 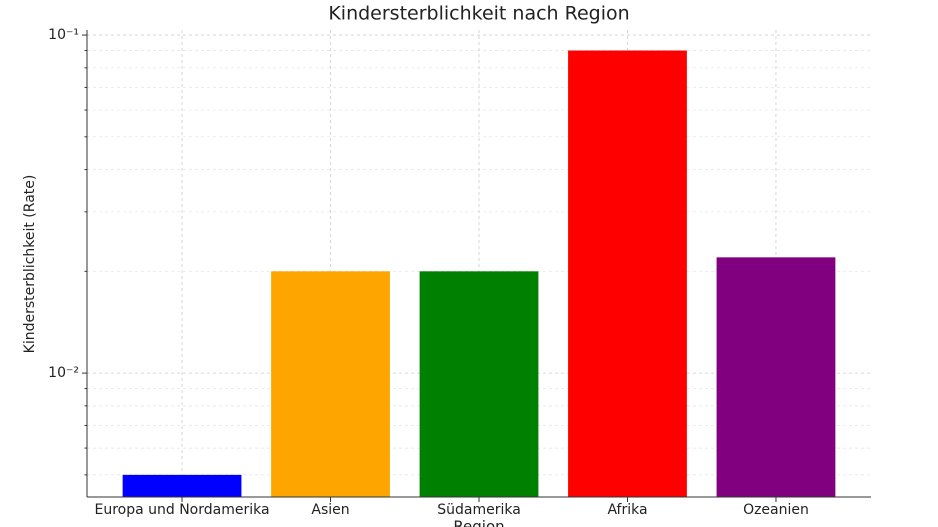 I want to click on x-tick-label: Südamerika, so click(x=479, y=510).